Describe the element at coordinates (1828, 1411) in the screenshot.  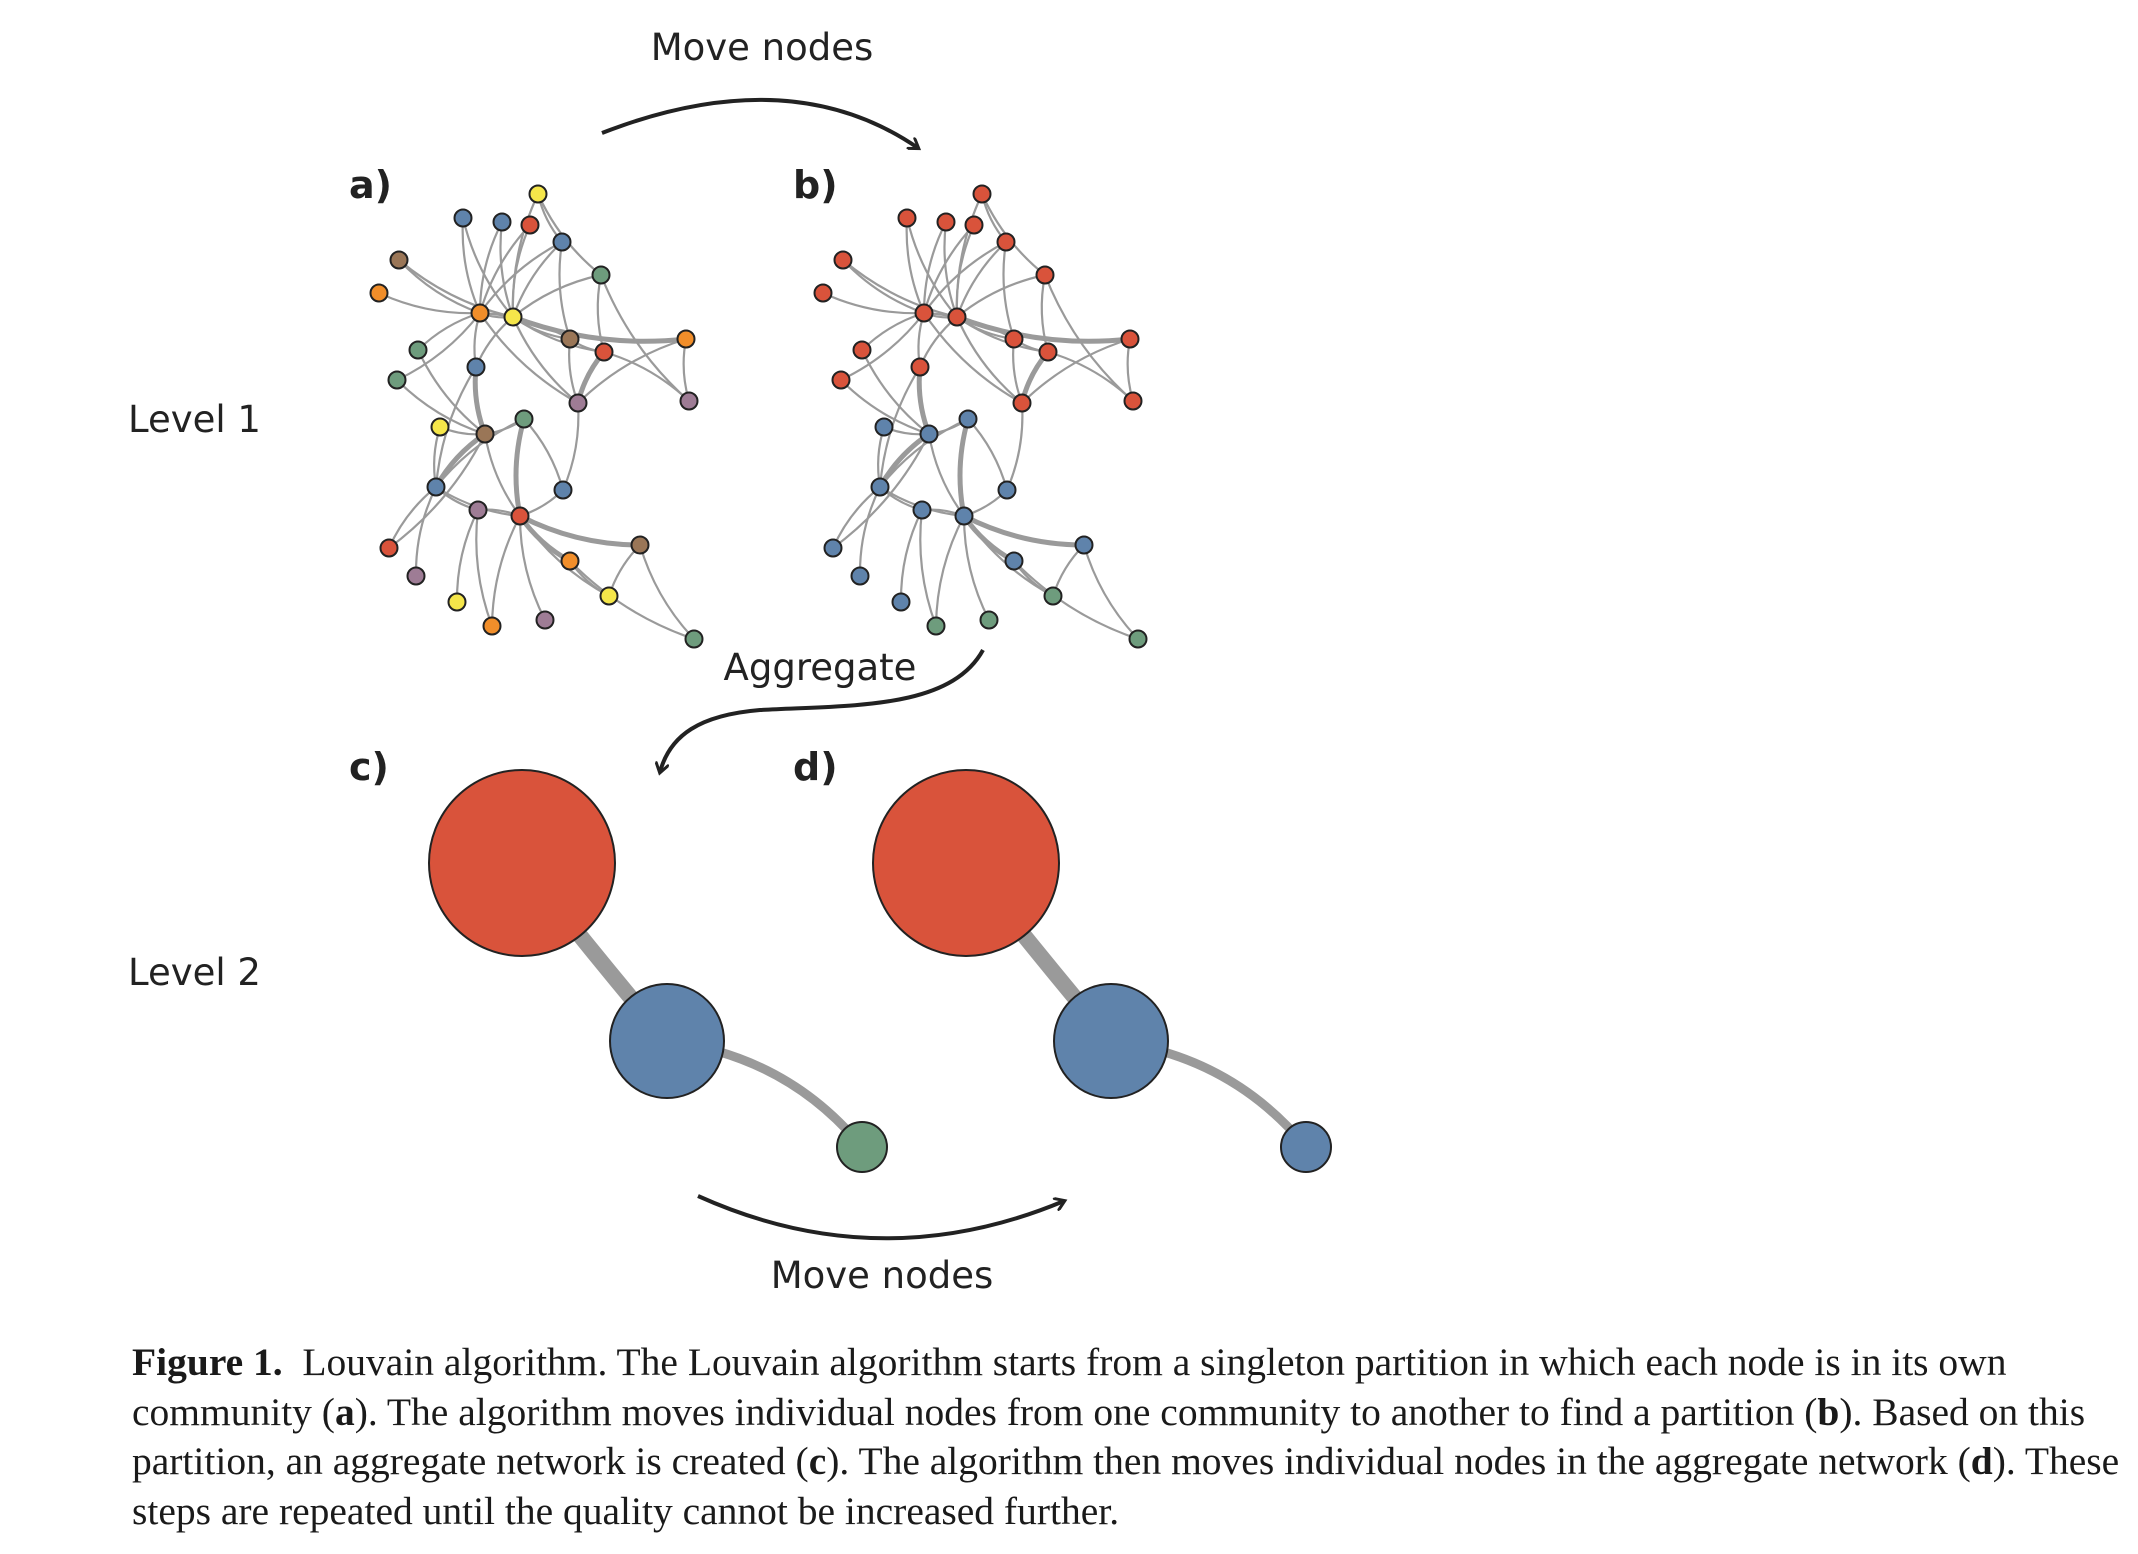
I see `caption-panel-ref: b` at that location.